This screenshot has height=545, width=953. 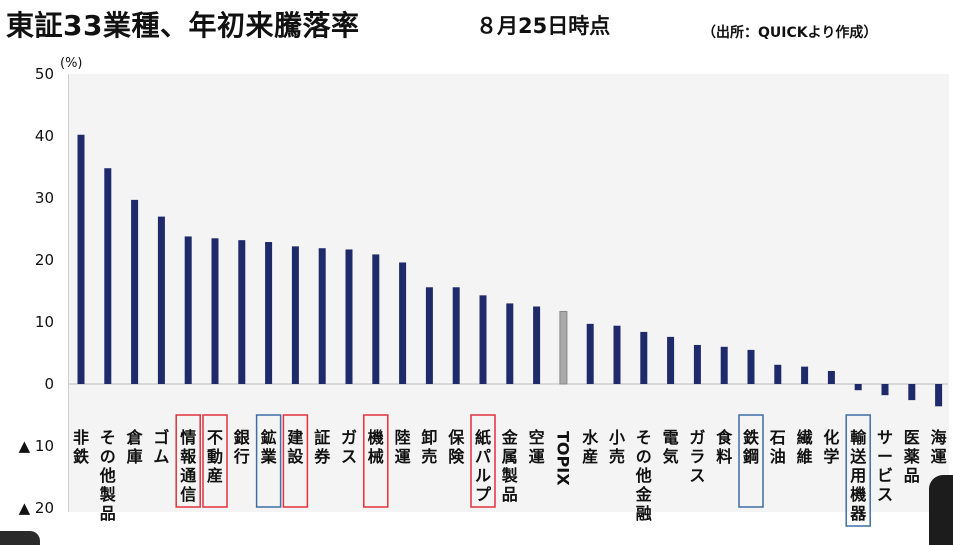 I want to click on x-tick-label-char: 小, so click(x=617, y=437).